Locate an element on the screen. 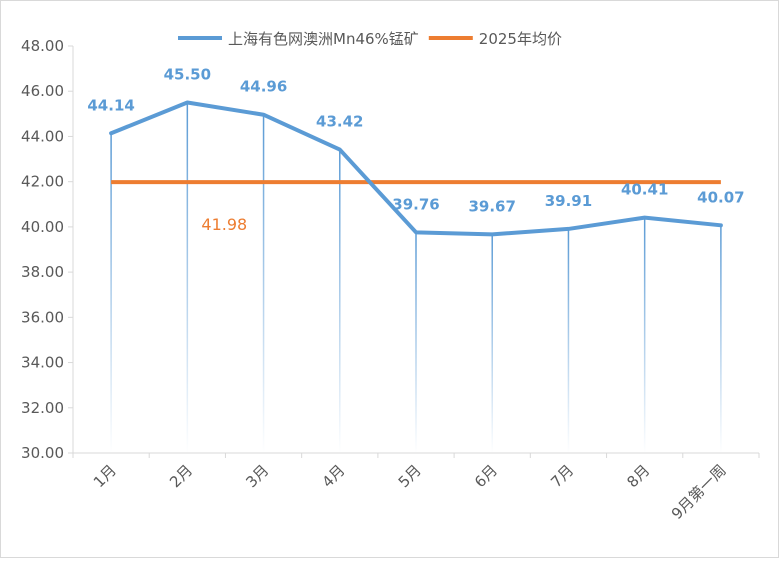  x-tick-label: 6月 is located at coordinates (486, 476).